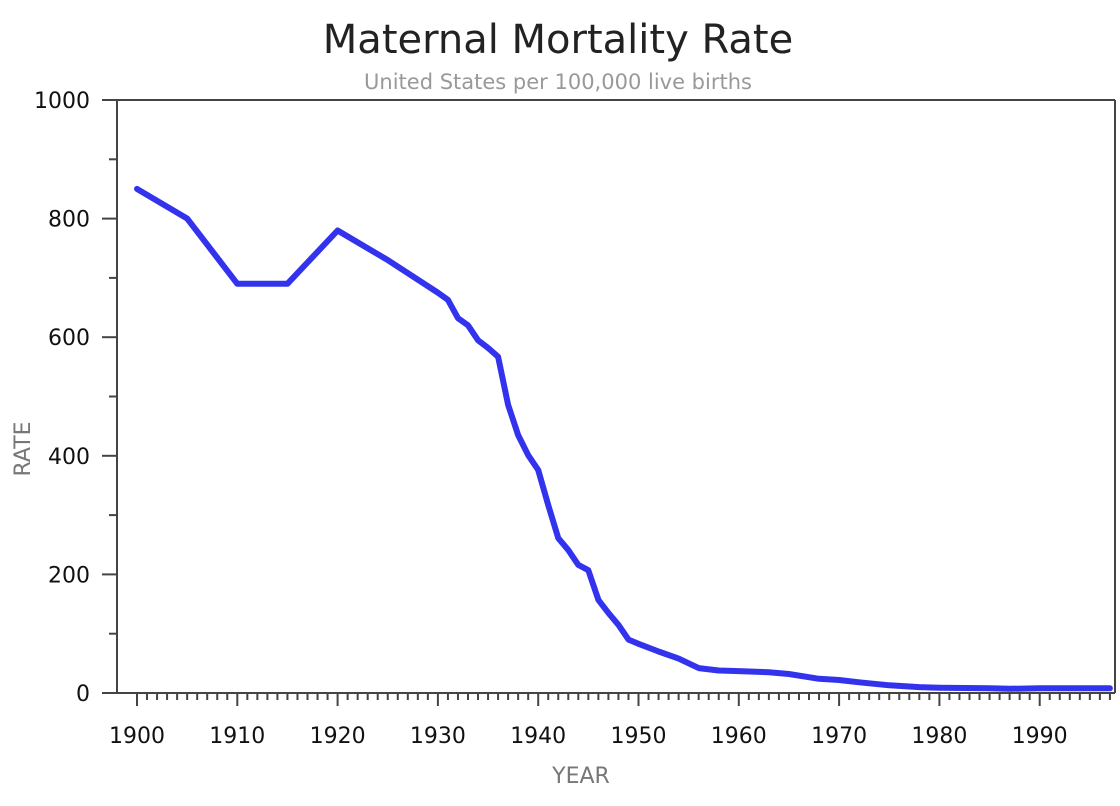 Image resolution: width=1120 pixels, height=806 pixels. I want to click on y-tick-label: 800, so click(69, 220).